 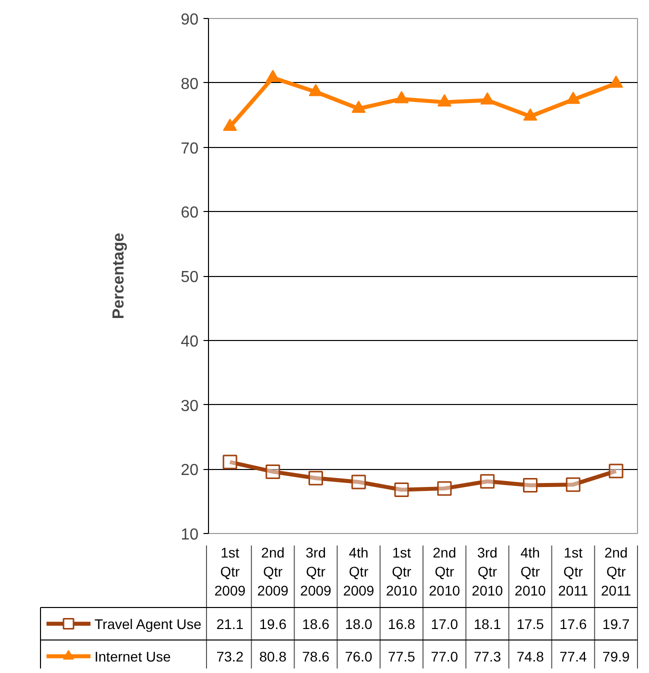 What do you see at coordinates (189, 149) in the screenshot?
I see `y-tick-label: 70` at bounding box center [189, 149].